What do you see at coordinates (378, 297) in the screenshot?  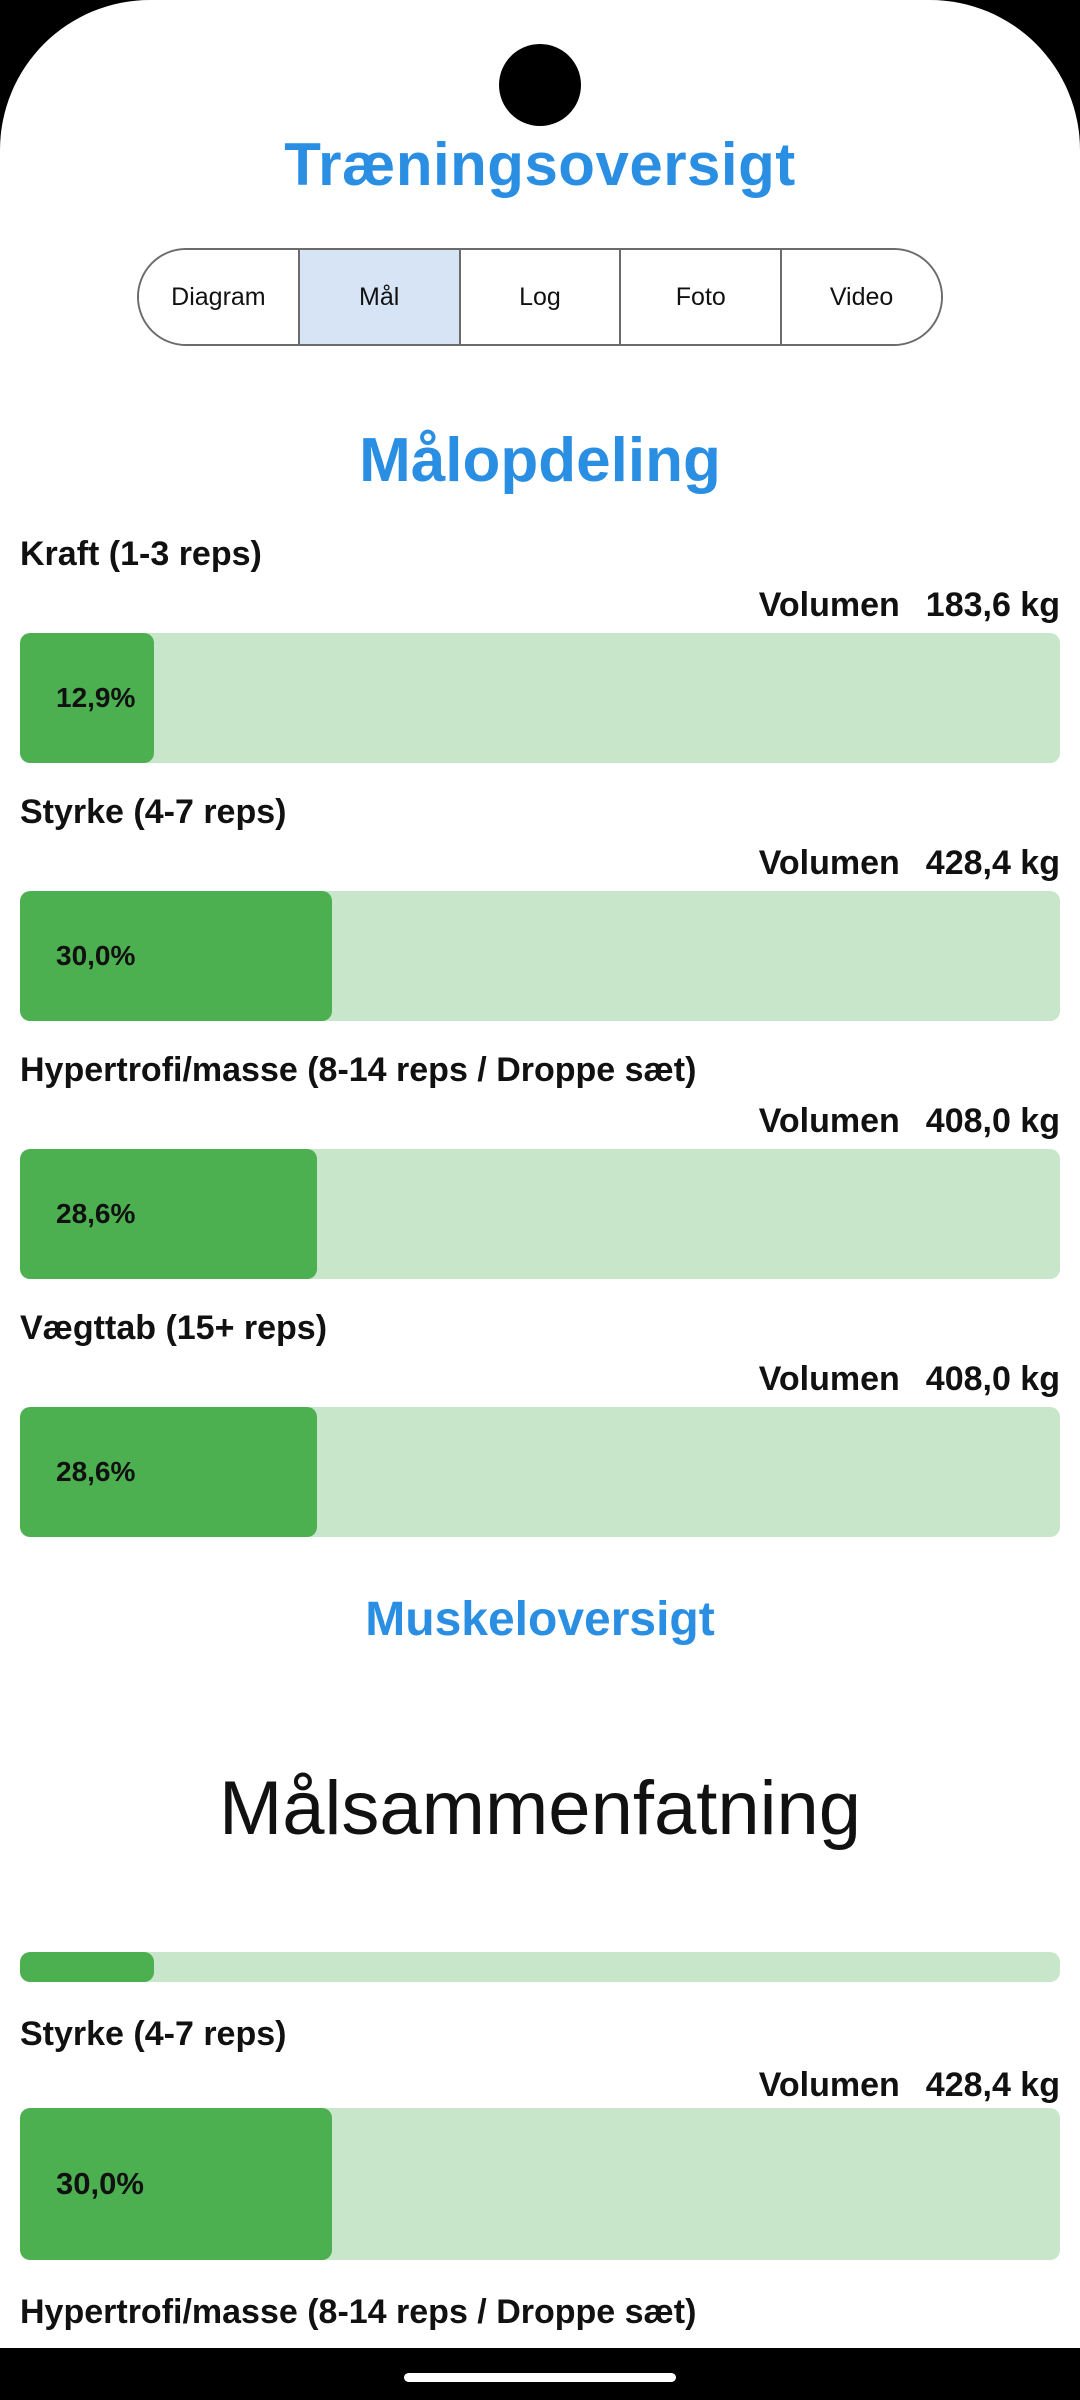 I see `tab-goals: Mål` at bounding box center [378, 297].